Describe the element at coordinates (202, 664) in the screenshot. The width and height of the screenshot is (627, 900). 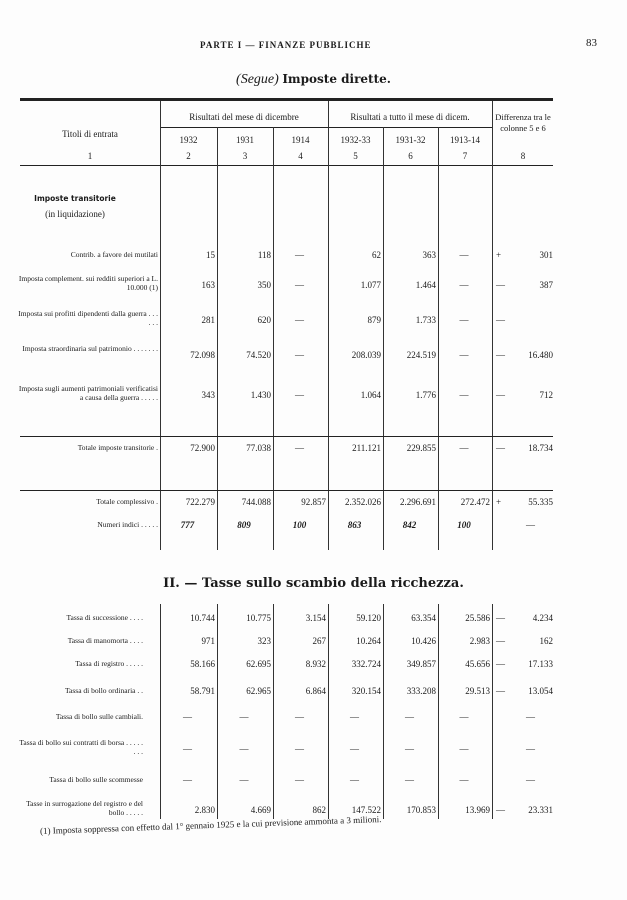
I see `table-cell: 58.166` at that location.